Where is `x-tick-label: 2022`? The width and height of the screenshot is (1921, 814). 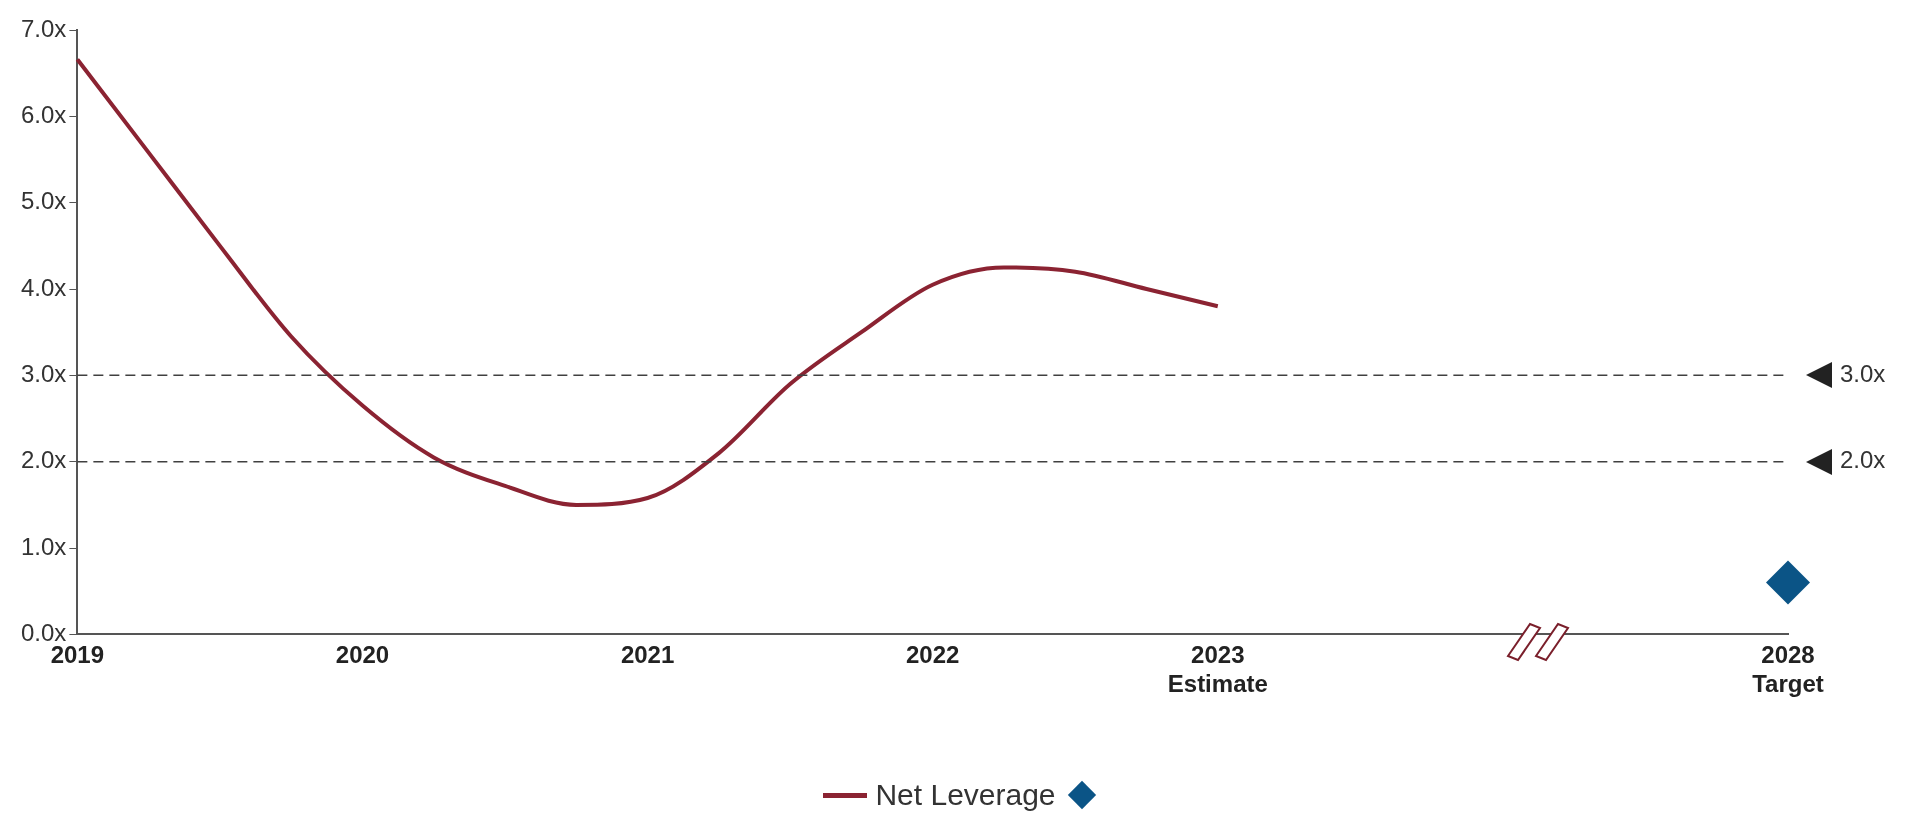 x-tick-label: 2022 is located at coordinates (932, 655).